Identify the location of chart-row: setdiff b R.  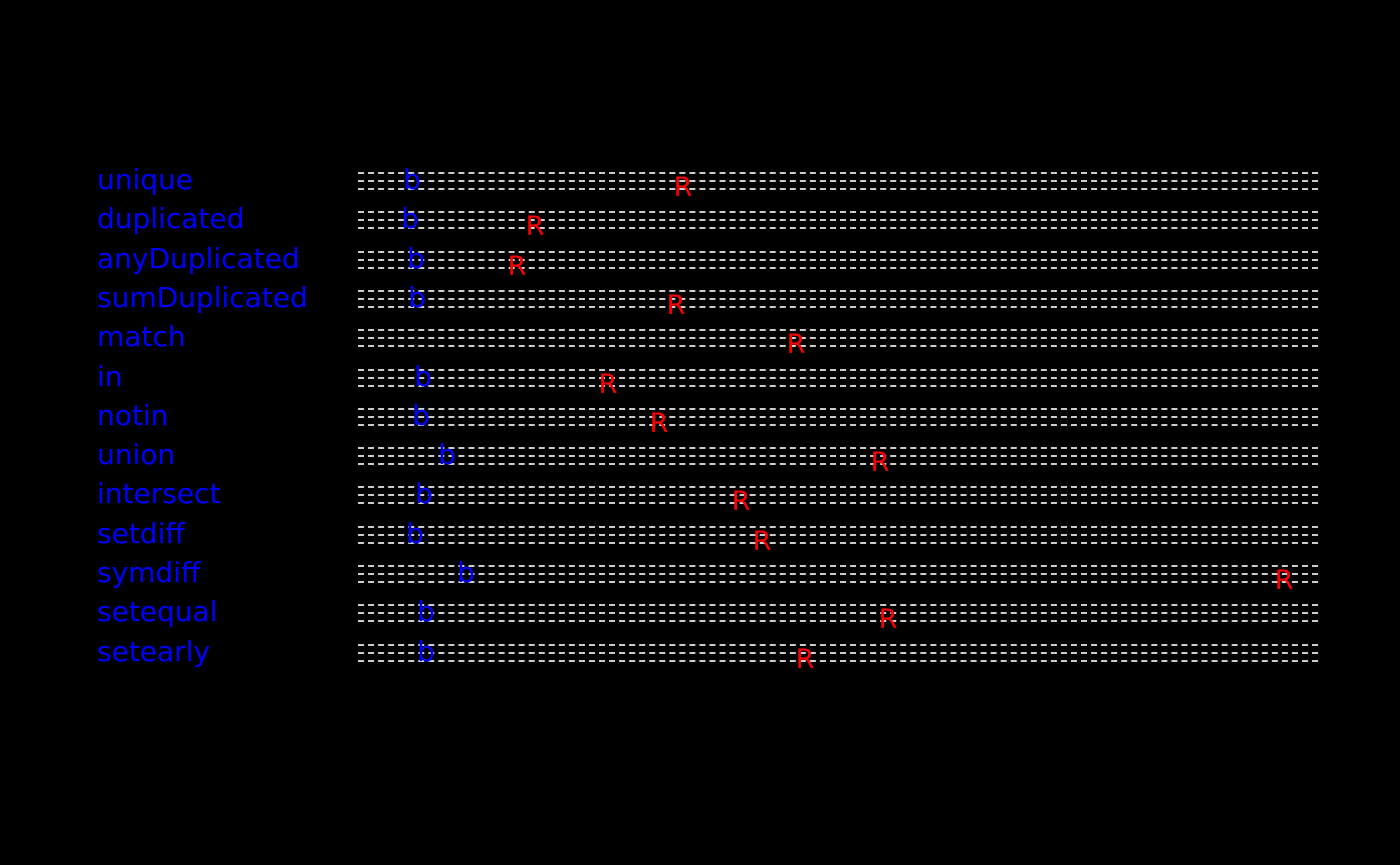
(700, 545).